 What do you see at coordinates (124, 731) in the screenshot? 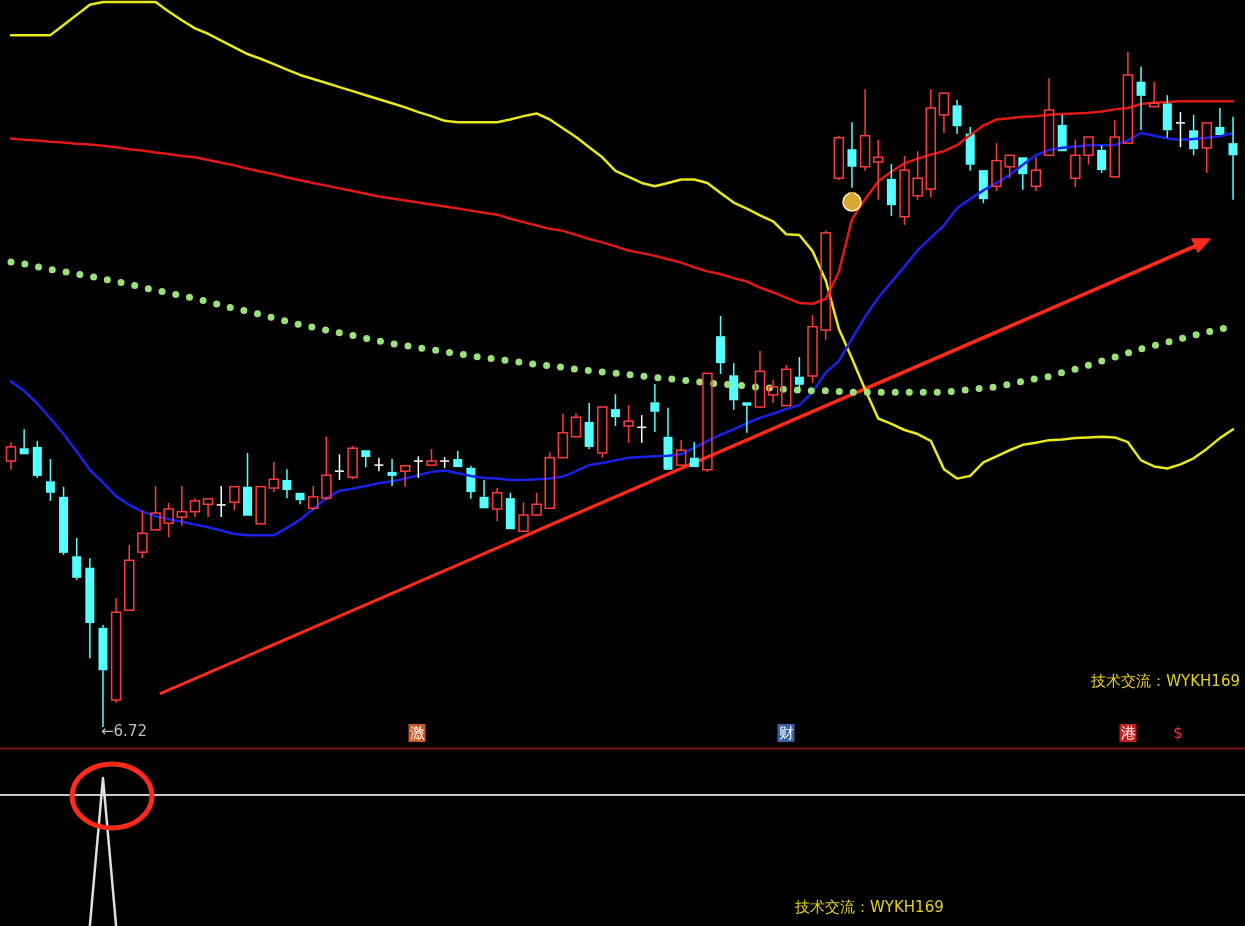
I see `annotation: ←6.72` at bounding box center [124, 731].